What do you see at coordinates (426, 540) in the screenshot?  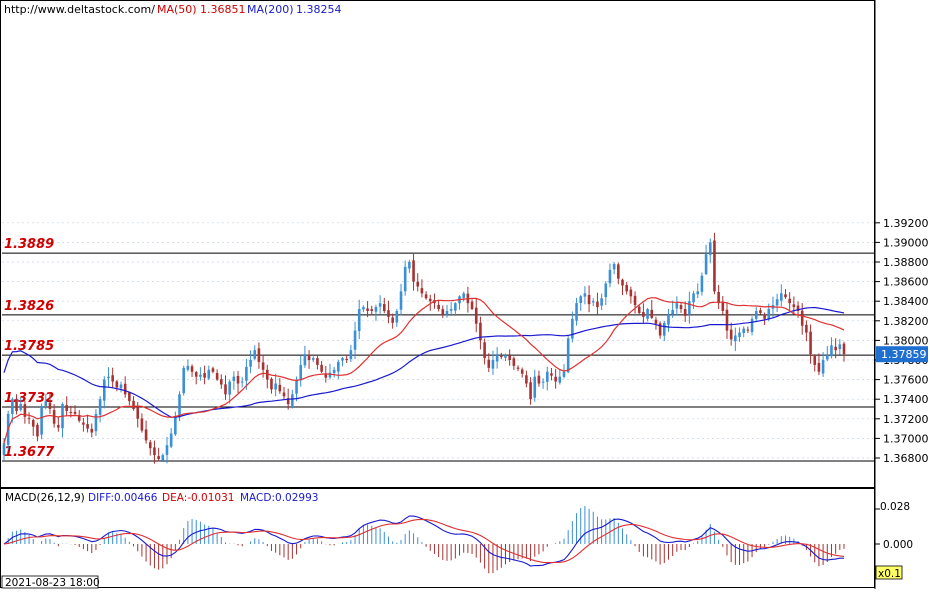 I see `macd-histogram` at bounding box center [426, 540].